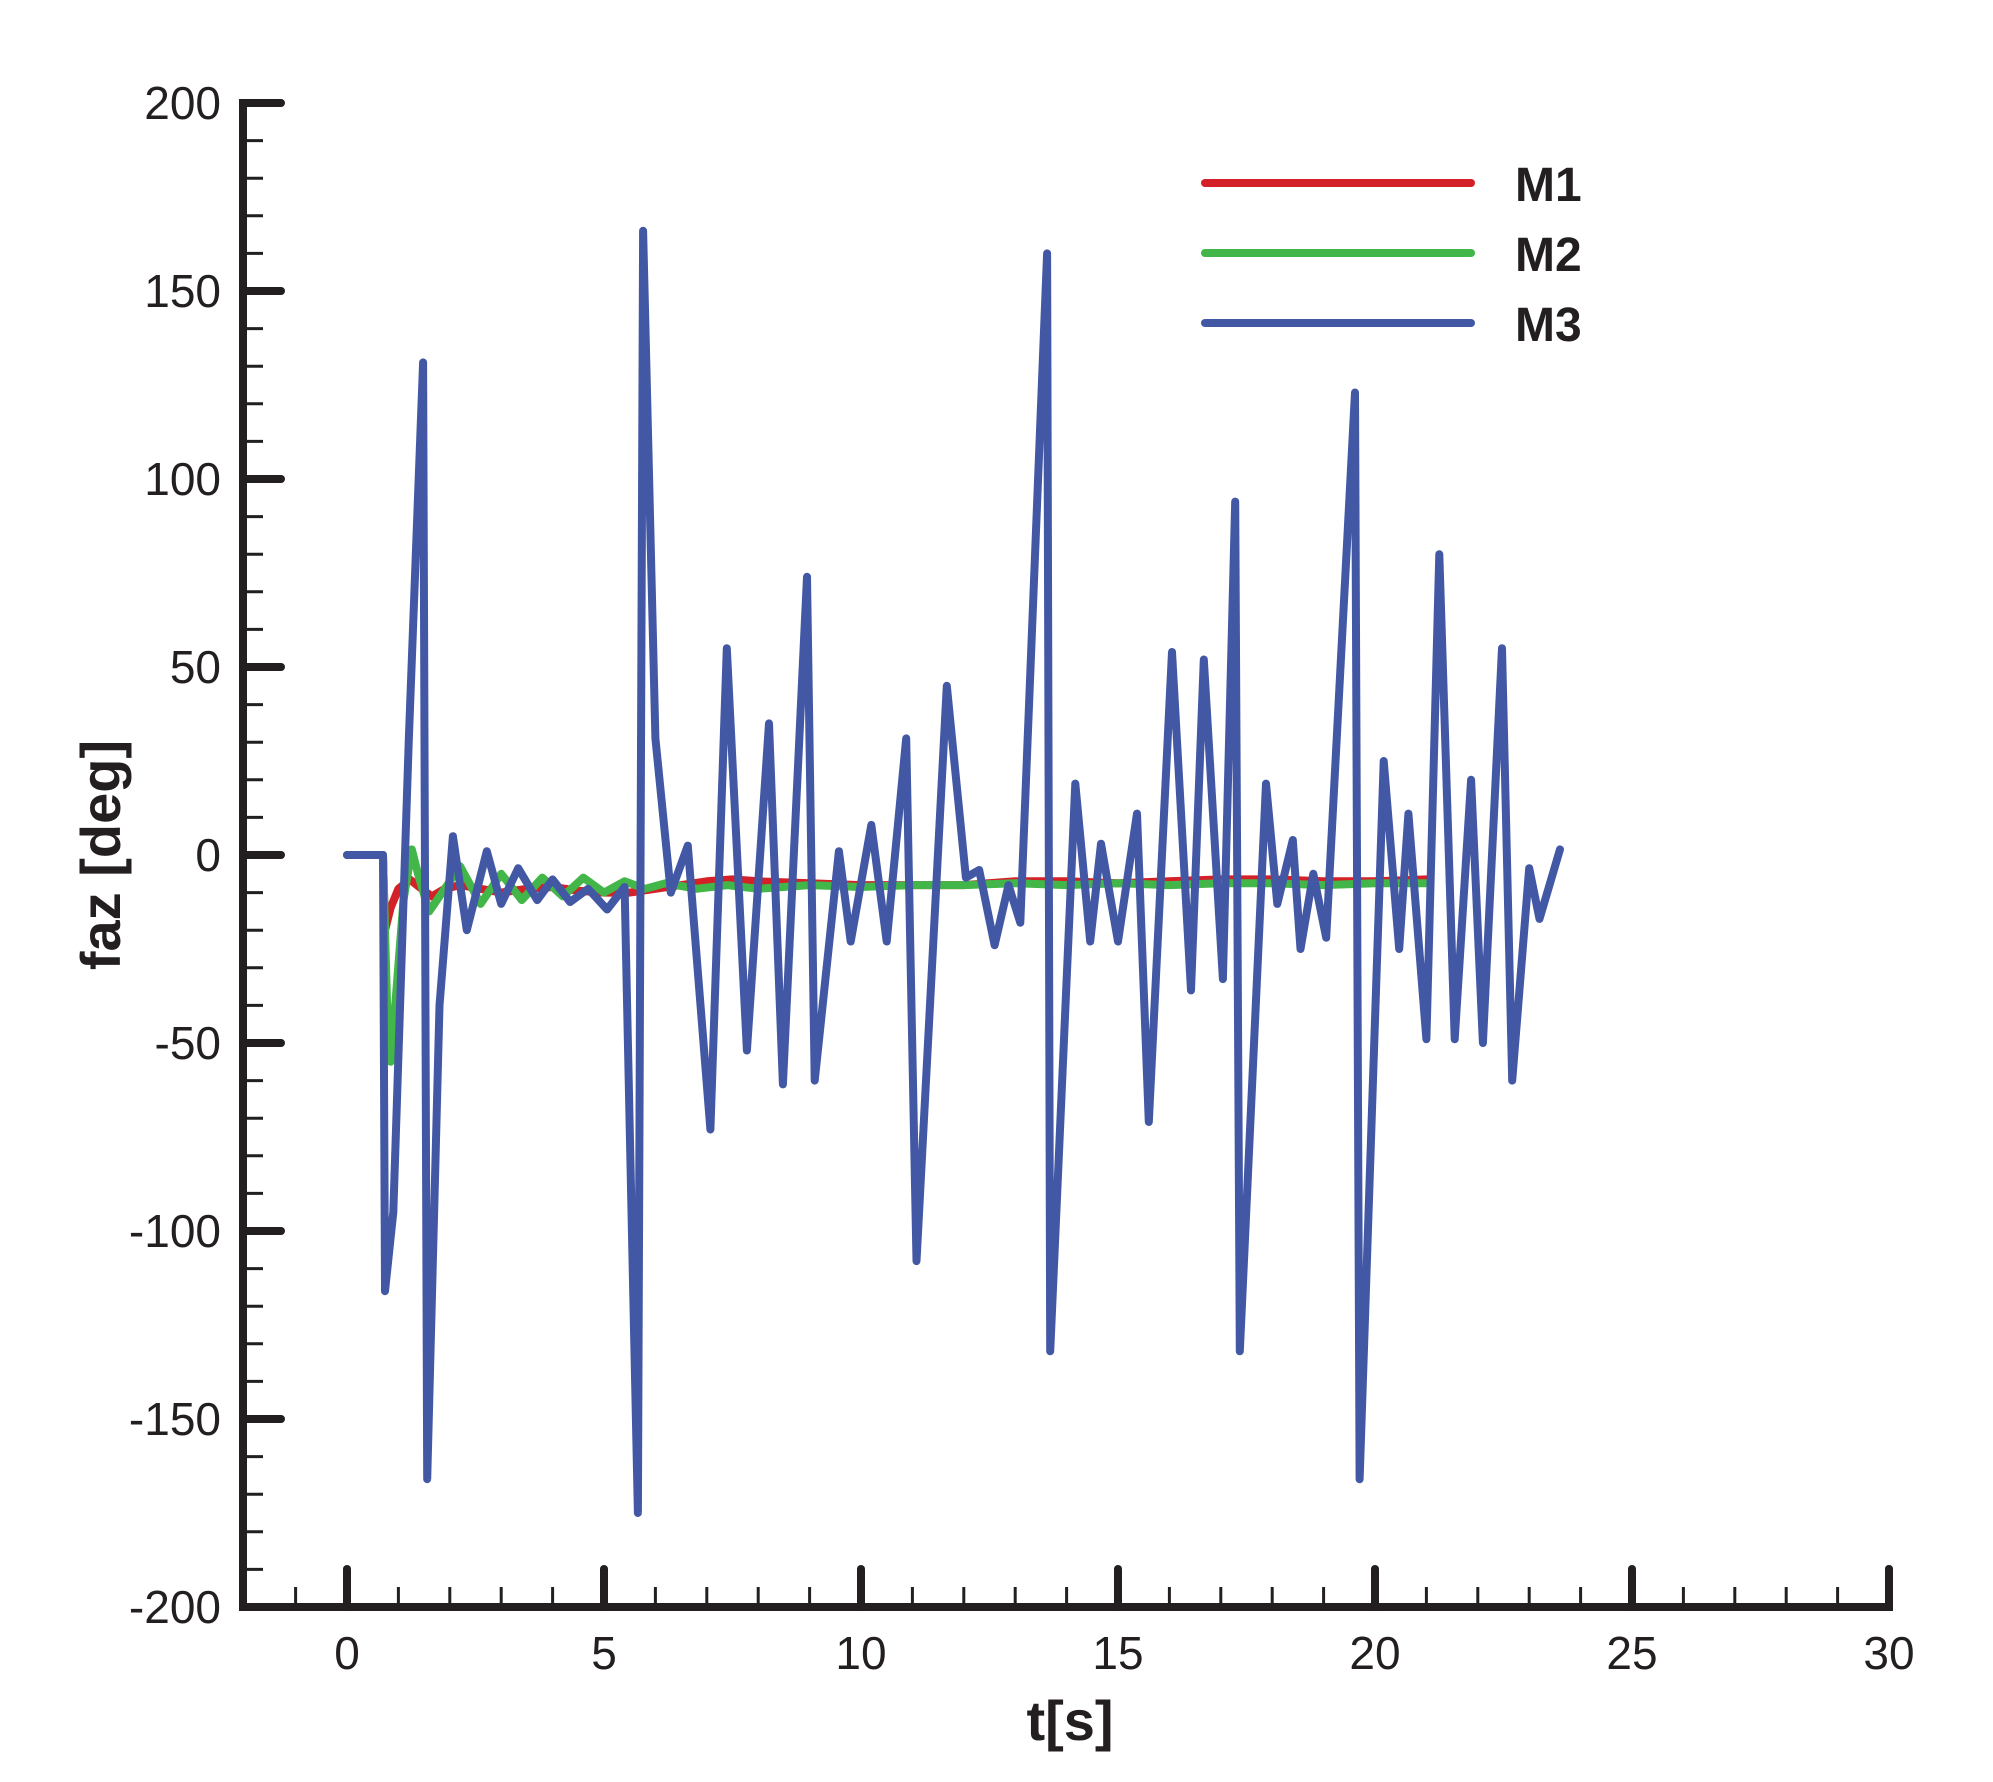 The image size is (1993, 1782). I want to click on x-tick-label: 30, so click(1888, 1653).